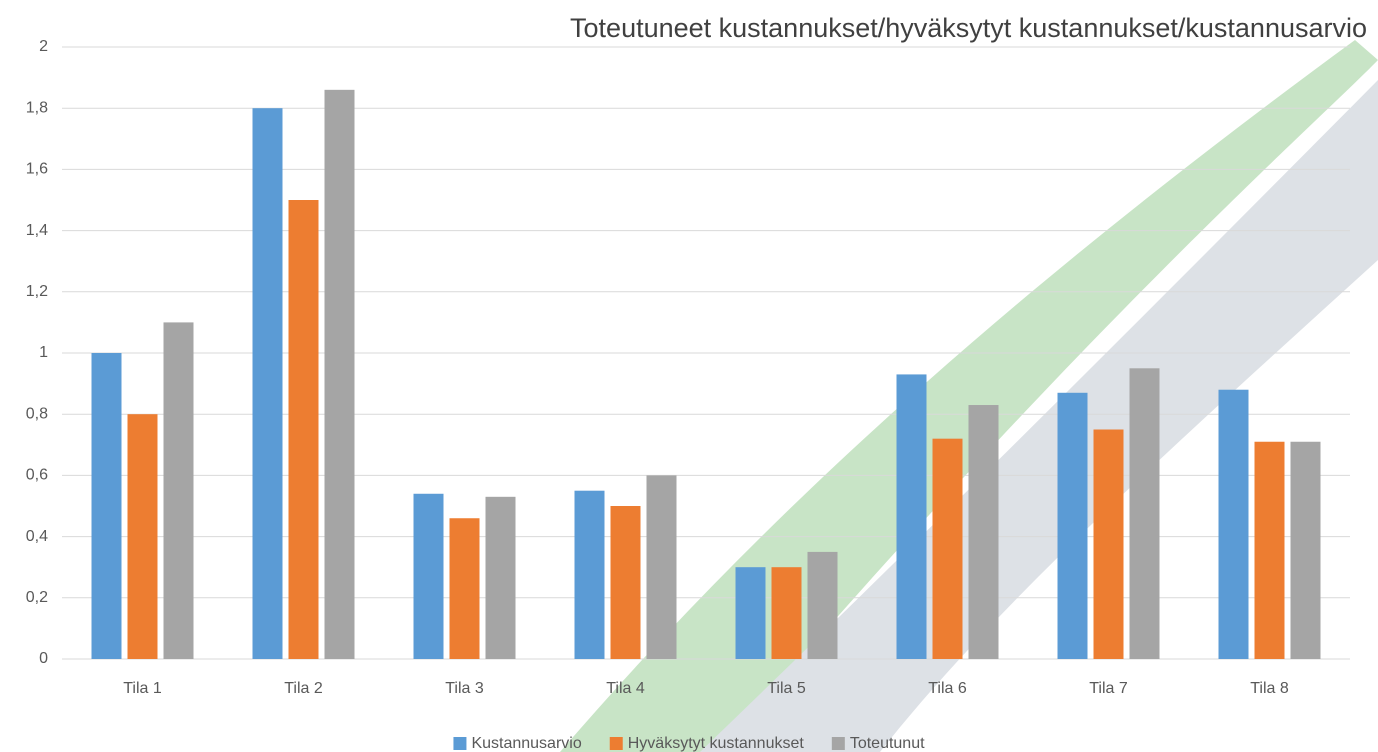 The image size is (1378, 752). What do you see at coordinates (43, 658) in the screenshot?
I see `y-tick-label: 0` at bounding box center [43, 658].